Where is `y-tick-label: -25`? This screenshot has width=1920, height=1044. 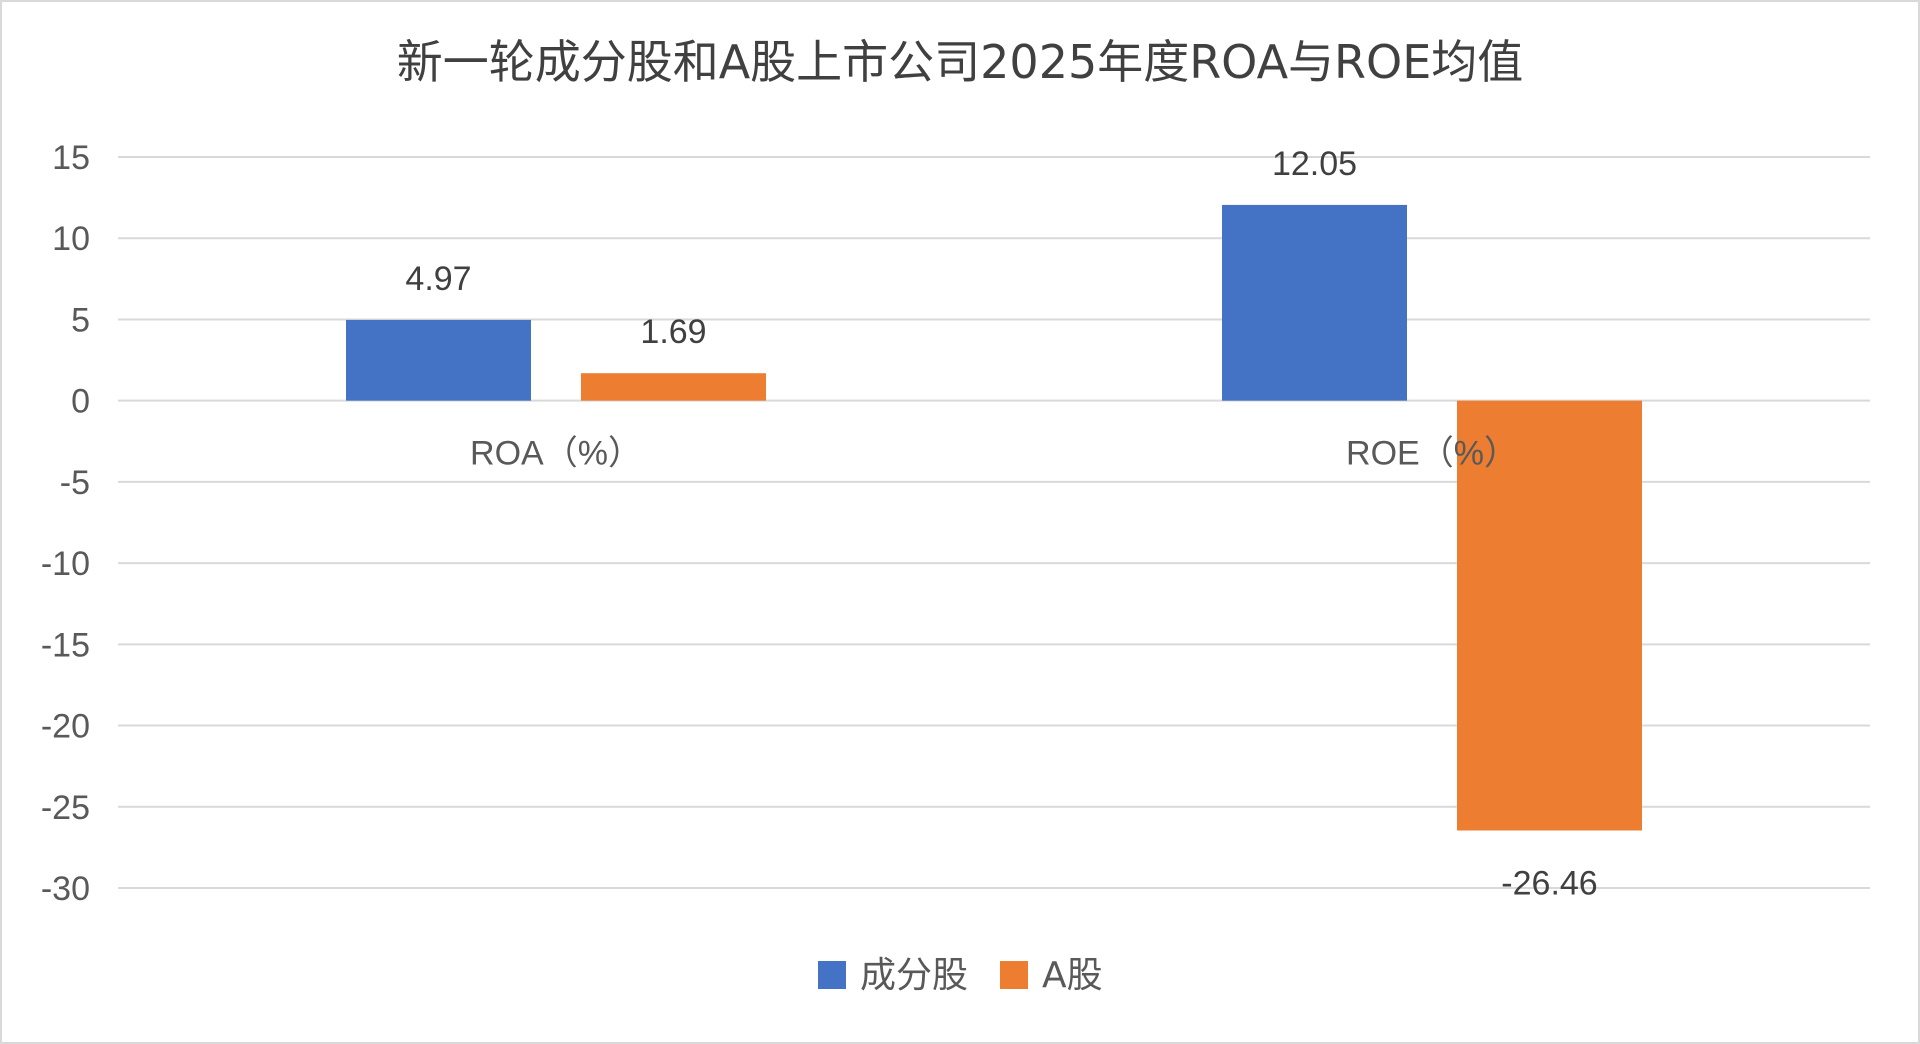
y-tick-label: -25 is located at coordinates (65, 808).